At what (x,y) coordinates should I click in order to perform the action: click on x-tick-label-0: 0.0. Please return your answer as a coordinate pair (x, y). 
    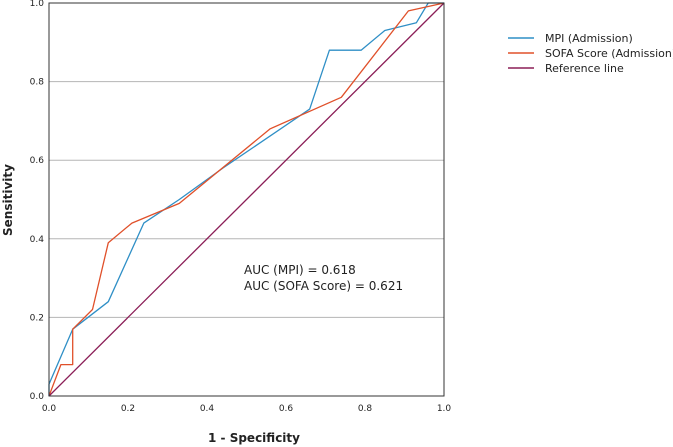
    Looking at the image, I should click on (49, 409).